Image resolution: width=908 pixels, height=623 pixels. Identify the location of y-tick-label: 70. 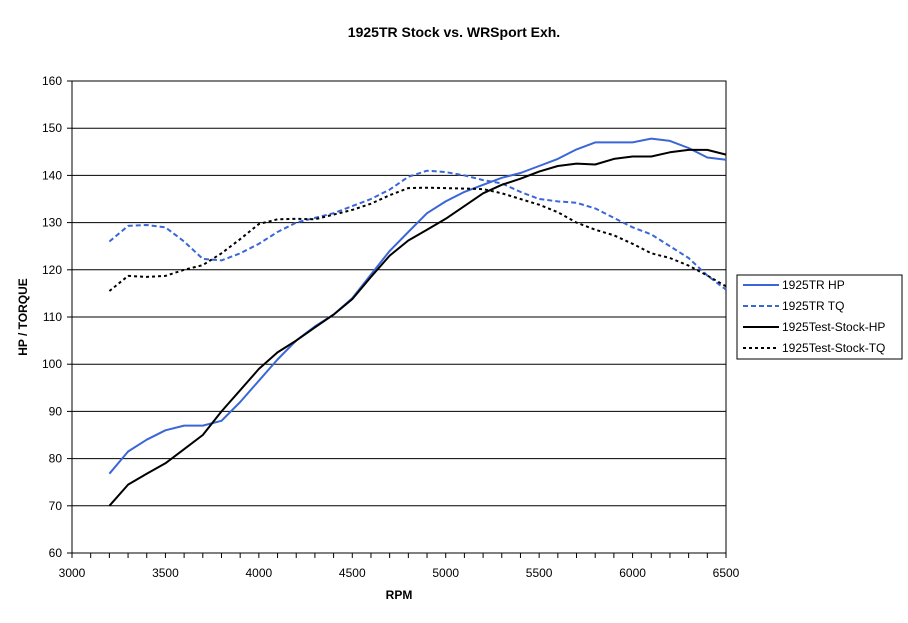
(56, 506).